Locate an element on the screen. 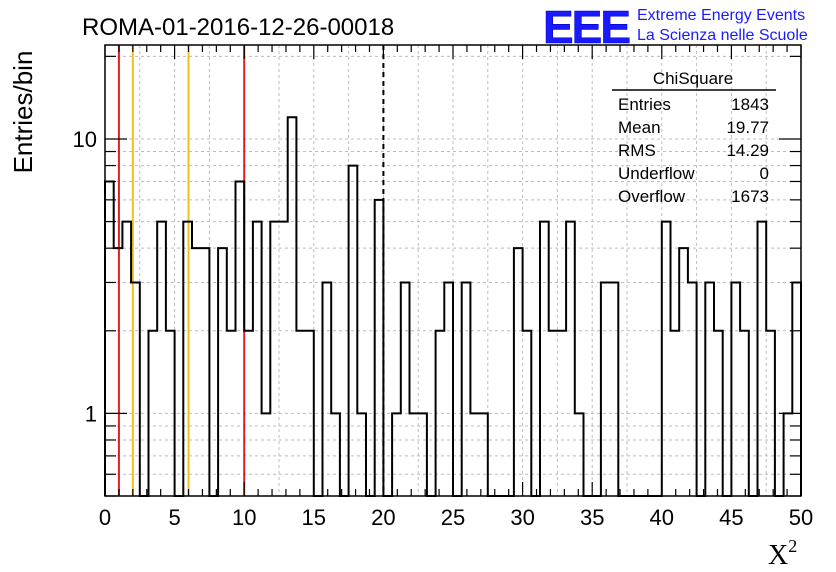  stats-row-label: Mean is located at coordinates (639, 127).